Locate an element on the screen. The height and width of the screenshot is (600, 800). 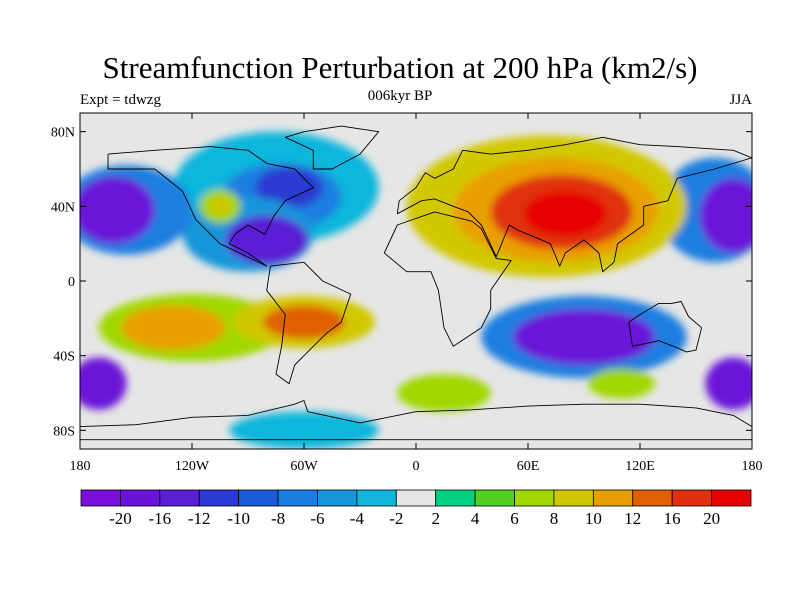
period-label: 006kyr BP is located at coordinates (400, 96).